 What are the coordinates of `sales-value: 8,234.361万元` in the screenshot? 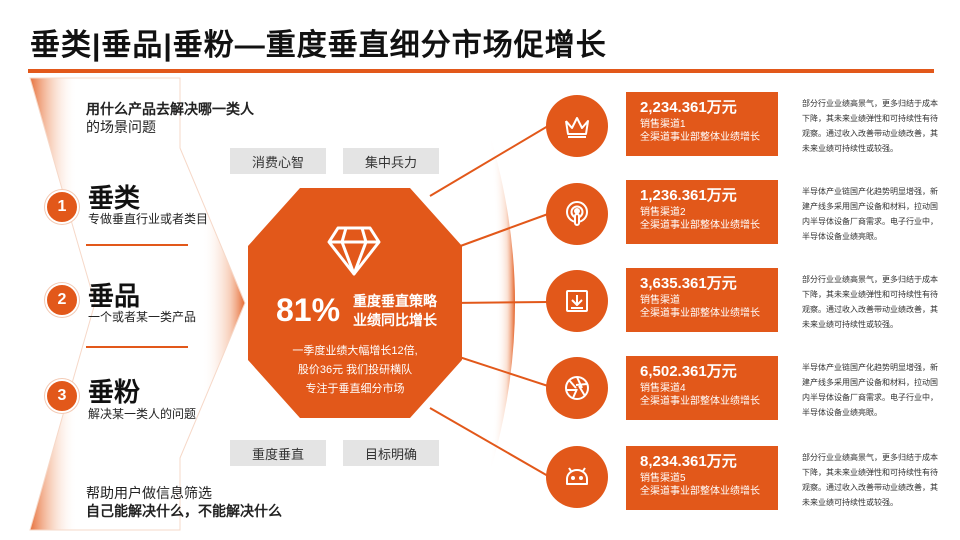 It's located at (688, 461).